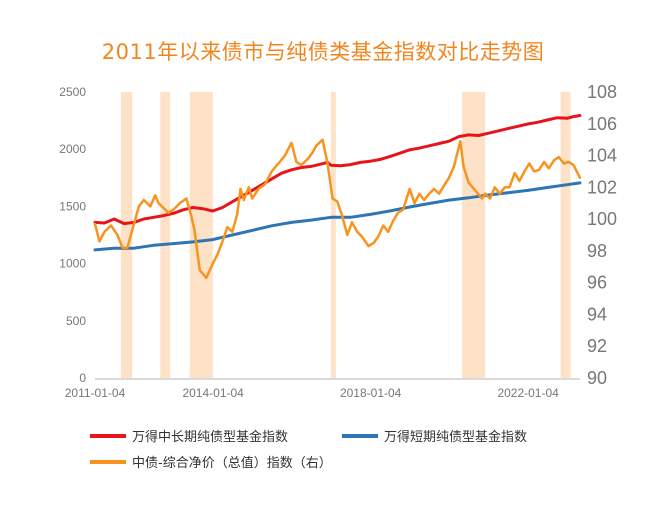  What do you see at coordinates (108, 461) in the screenshot?
I see `legend-swatch-bond-index` at bounding box center [108, 461].